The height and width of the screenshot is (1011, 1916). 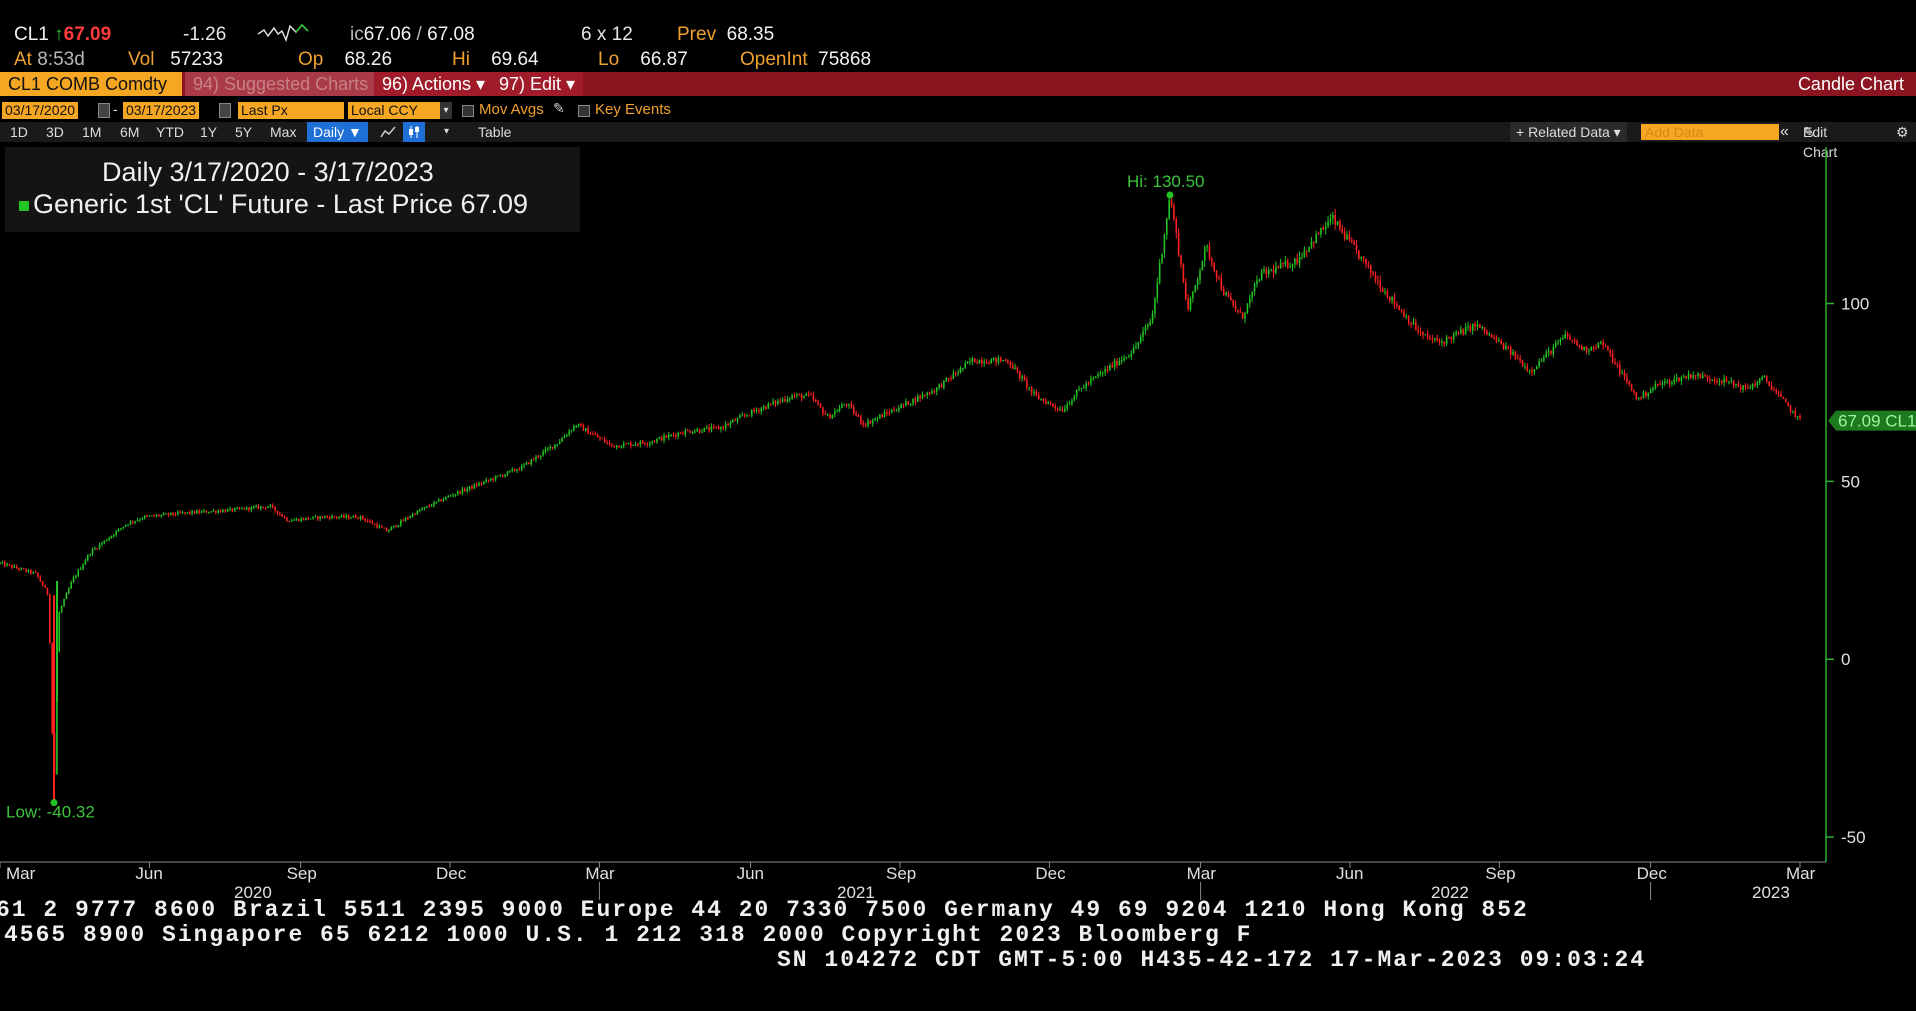 I want to click on key-events-checkbox, so click(x=584, y=111).